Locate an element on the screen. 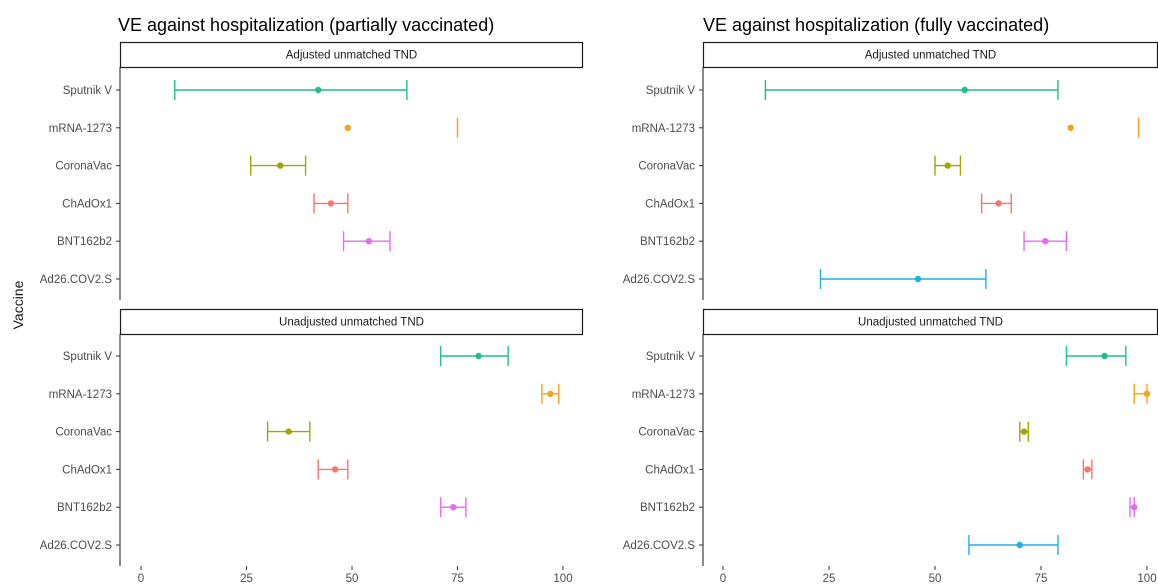 The image size is (1158, 585). y-axis-title: Vaccine is located at coordinates (18, 304).